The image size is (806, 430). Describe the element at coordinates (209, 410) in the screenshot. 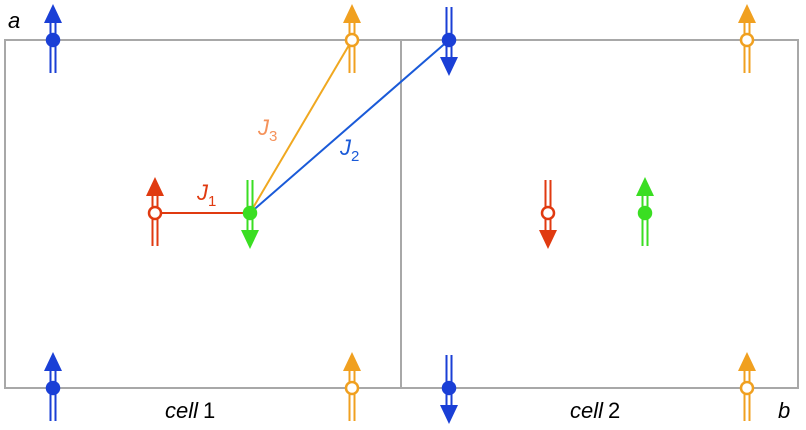

I see `cell-number: 1` at that location.